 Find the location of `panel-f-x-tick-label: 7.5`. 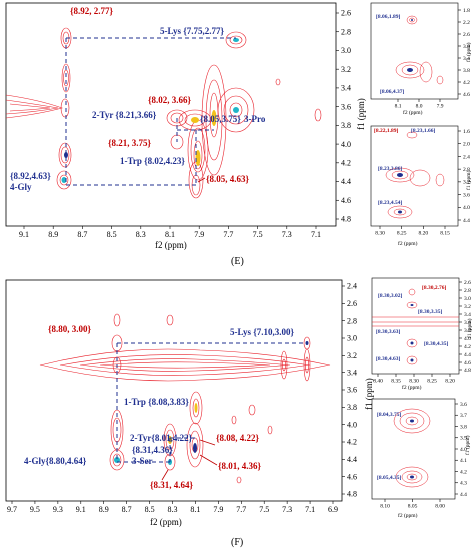

panel-f-x-tick-label: 7.5 is located at coordinates (264, 509).